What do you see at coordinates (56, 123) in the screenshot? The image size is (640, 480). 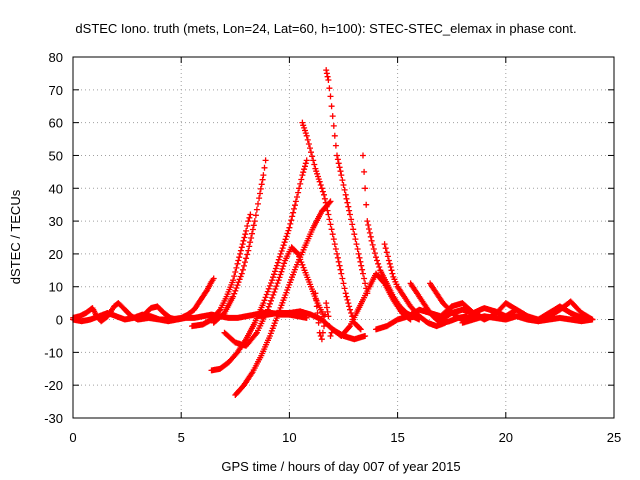 I see `y-tick-label: 60` at bounding box center [56, 123].